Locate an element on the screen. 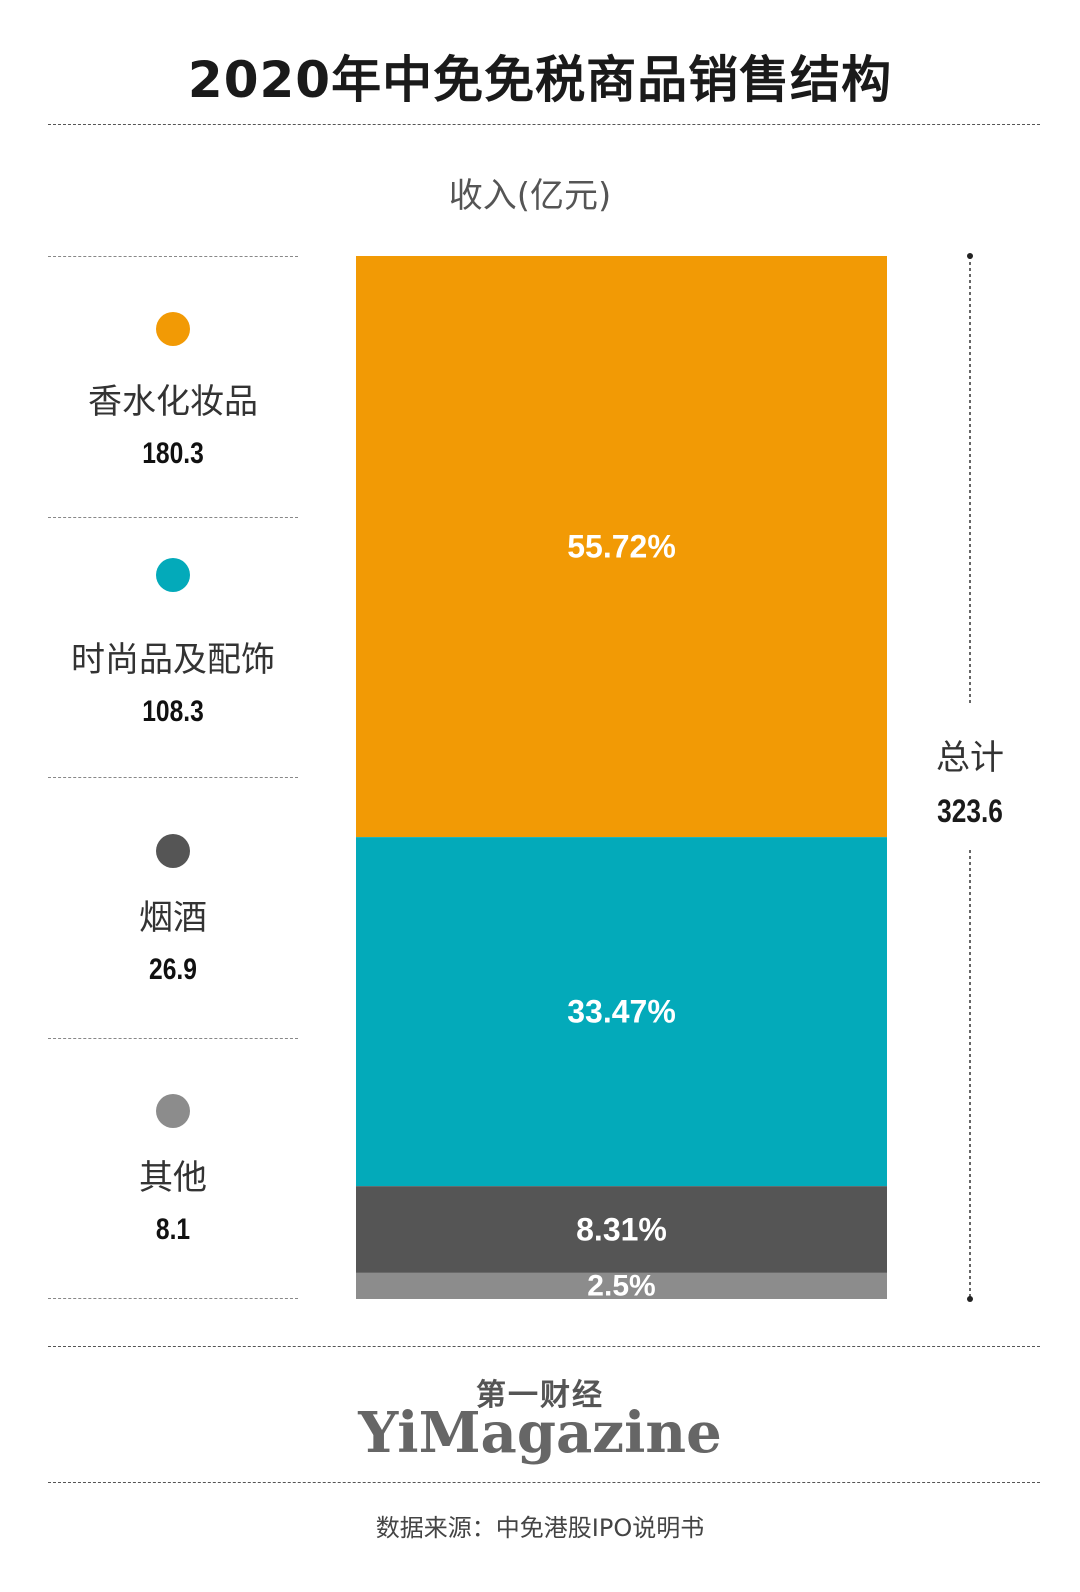  total-bracket-top-dot is located at coordinates (970, 256).